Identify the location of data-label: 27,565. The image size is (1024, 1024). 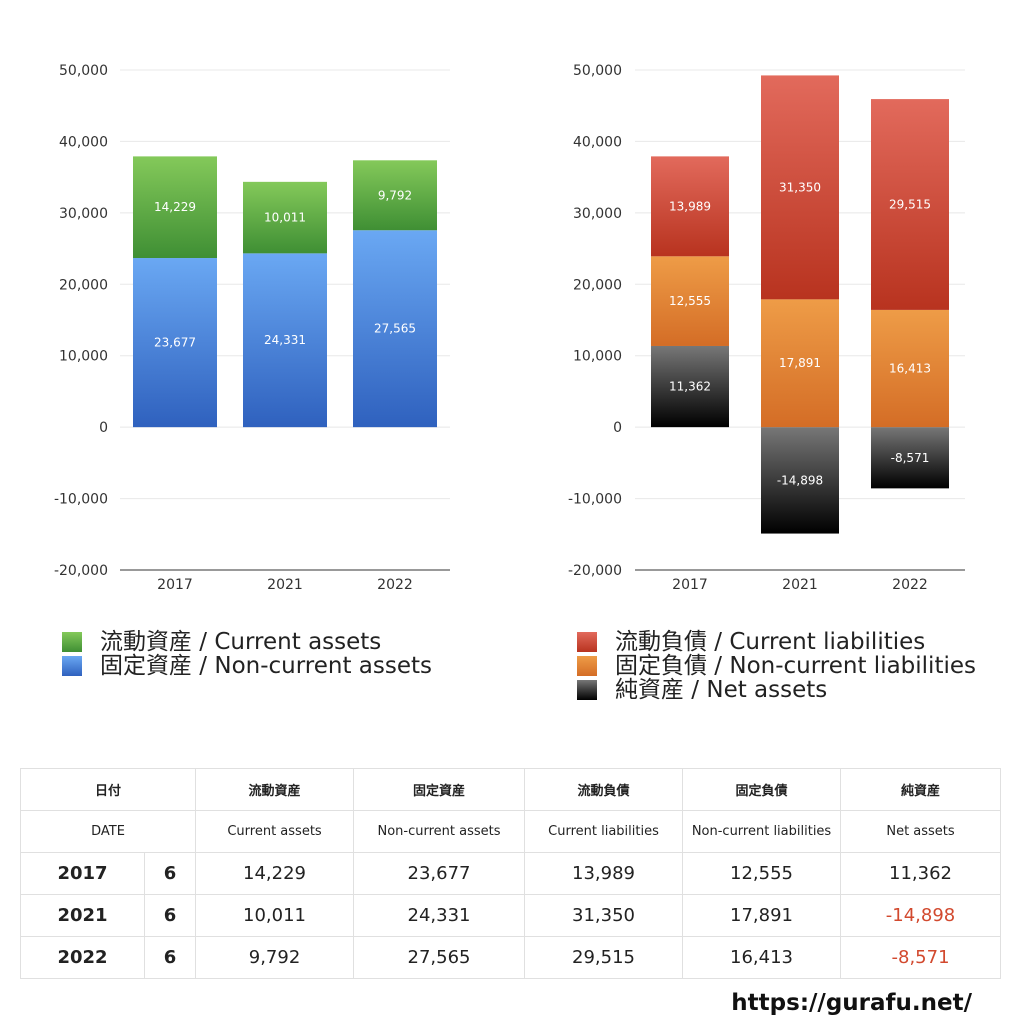
(395, 329).